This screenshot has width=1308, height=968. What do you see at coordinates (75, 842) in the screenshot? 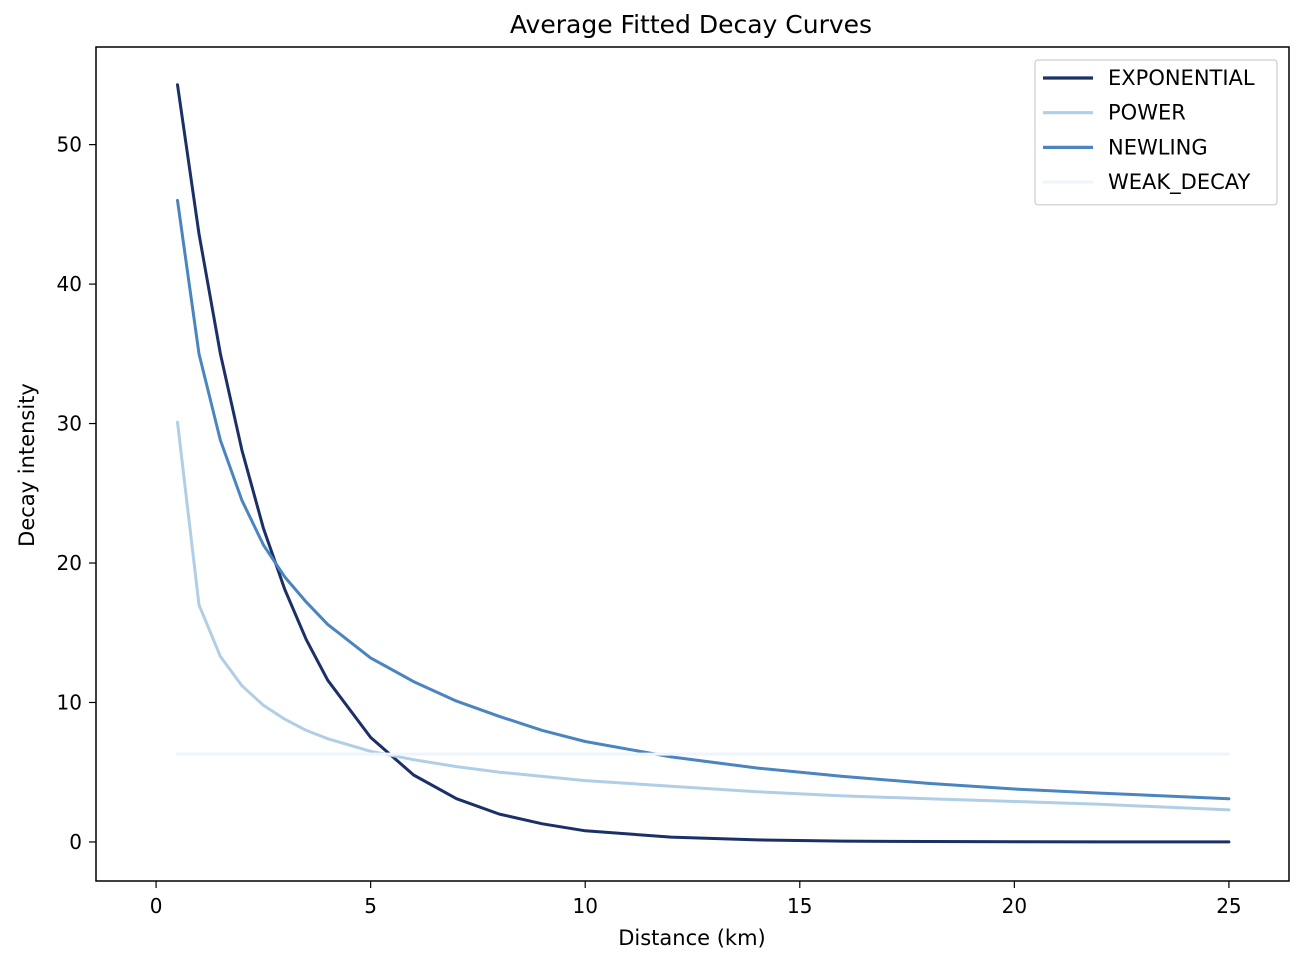
I see `y-tick-label: 0` at bounding box center [75, 842].